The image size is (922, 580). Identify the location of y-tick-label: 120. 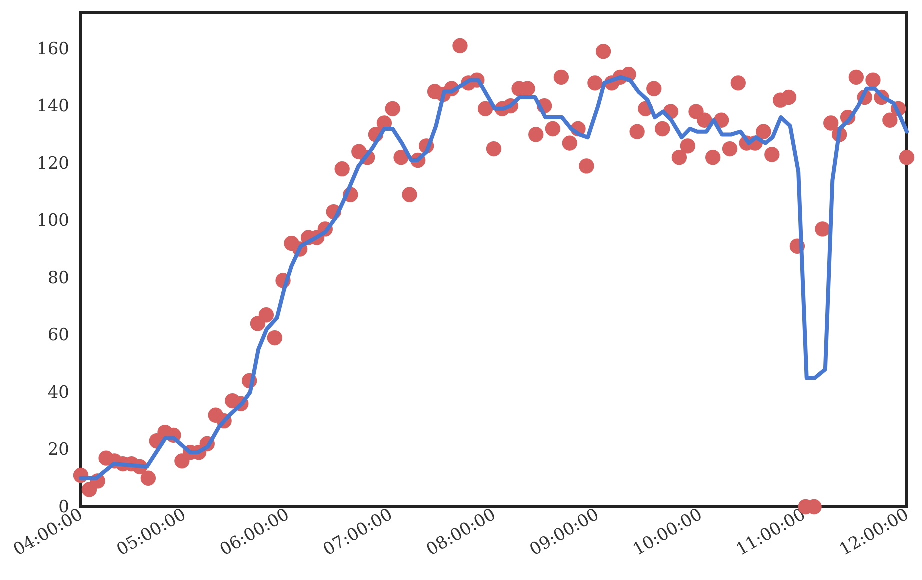
(53, 164).